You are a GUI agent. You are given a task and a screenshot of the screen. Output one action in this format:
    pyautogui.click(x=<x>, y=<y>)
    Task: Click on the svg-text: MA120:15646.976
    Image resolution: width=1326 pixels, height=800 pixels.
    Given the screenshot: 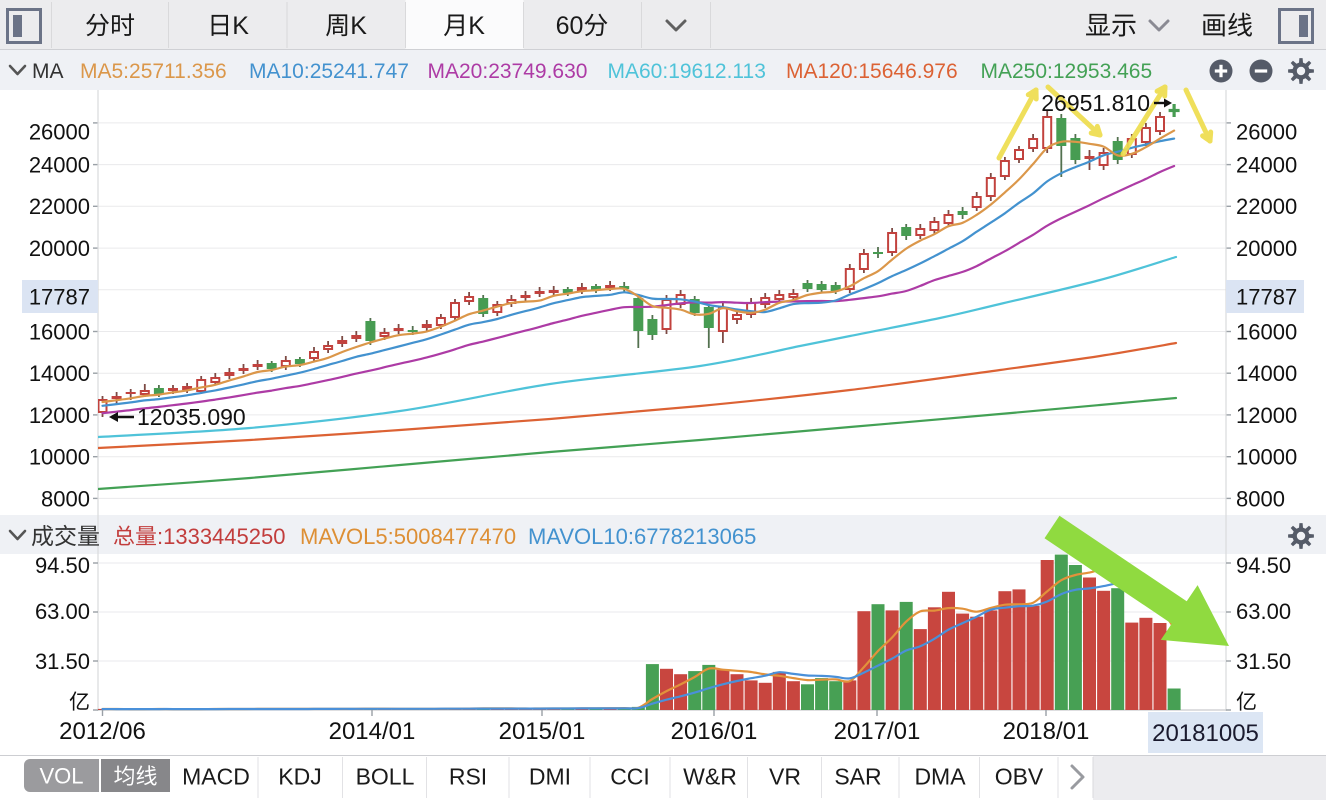 What is the action you would take?
    pyautogui.click(x=872, y=71)
    